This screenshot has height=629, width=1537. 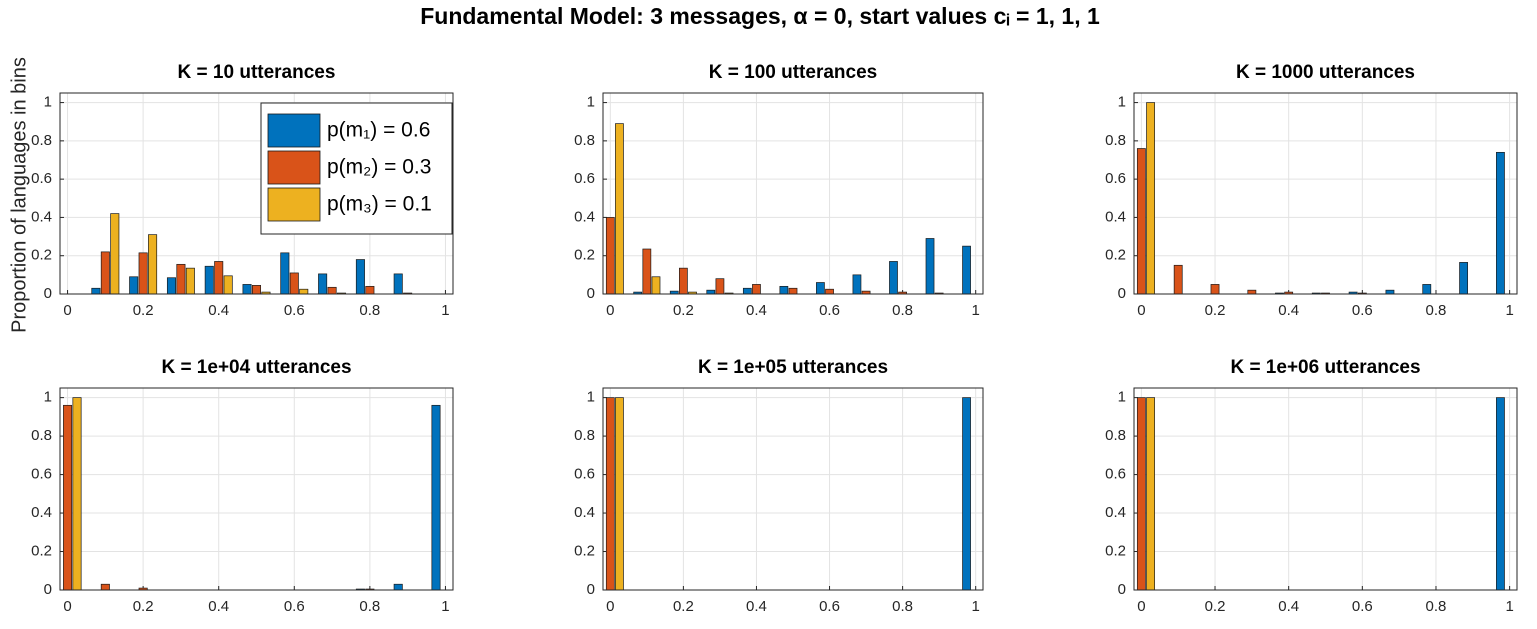 I want to click on chart-title: K = 10 utterances, so click(x=257, y=72).